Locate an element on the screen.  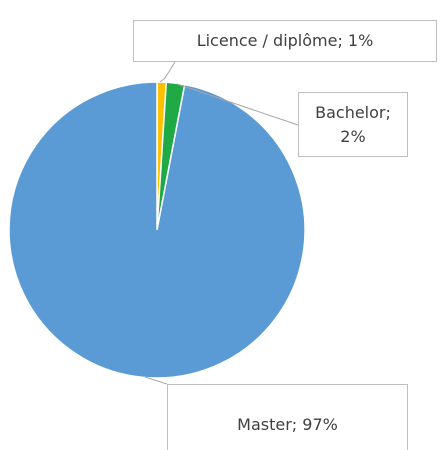
data-label: Licence / diplôme; 1% is located at coordinates (285, 41).